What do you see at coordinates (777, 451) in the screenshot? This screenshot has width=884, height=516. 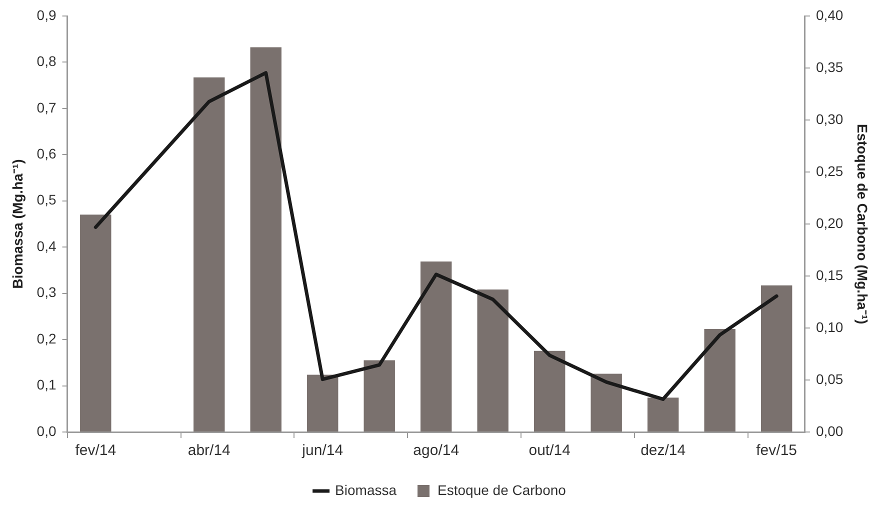 I see `x-tick-label: fev/15` at bounding box center [777, 451].